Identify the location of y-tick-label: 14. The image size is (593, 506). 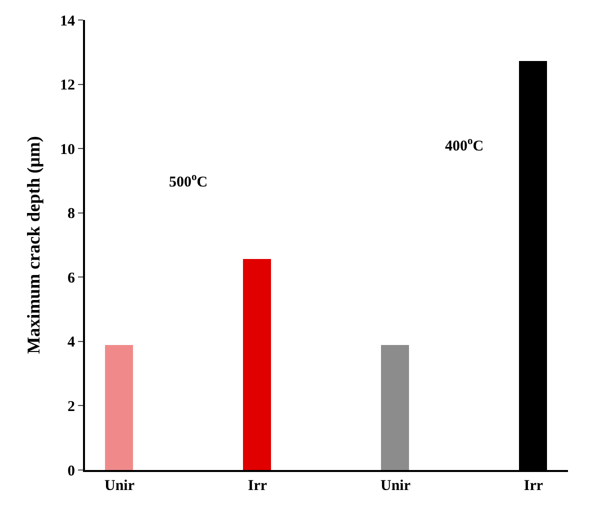
(68, 21).